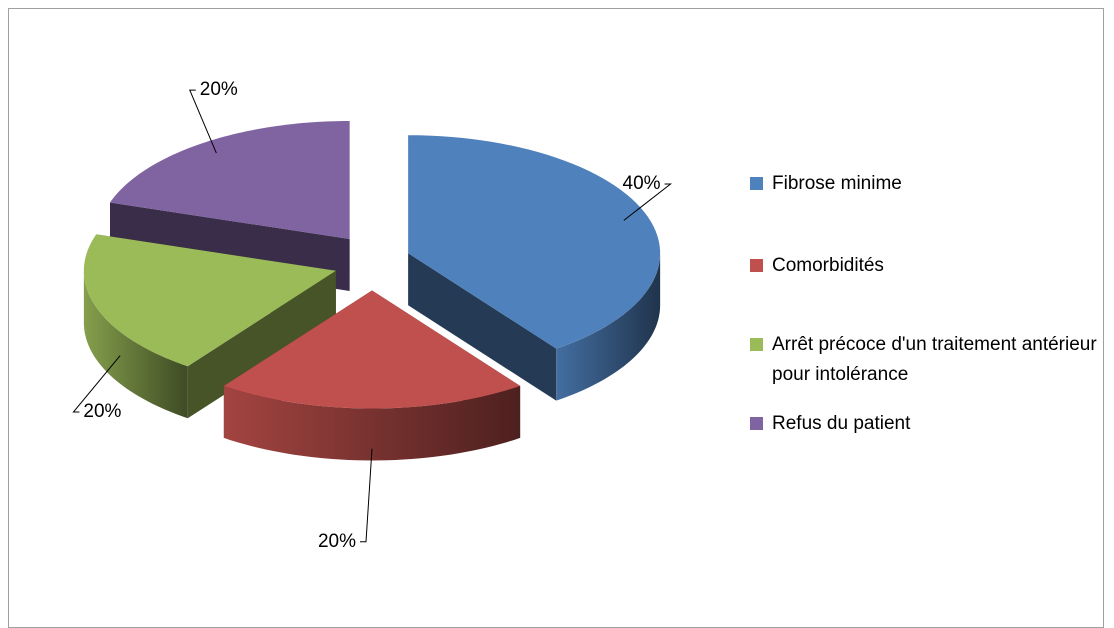 This screenshot has width=1114, height=628. I want to click on data-label: 40%, so click(642, 183).